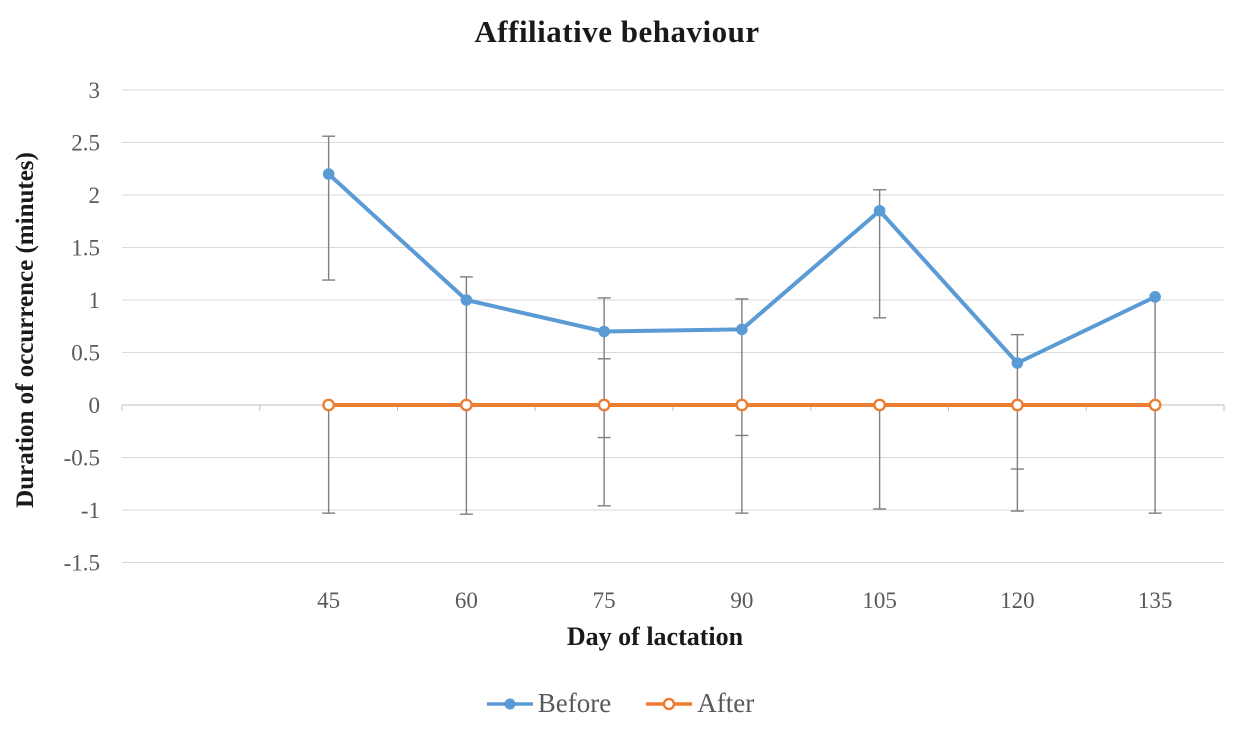 This screenshot has width=1247, height=743. What do you see at coordinates (85, 248) in the screenshot?
I see `y-tick-label: 1.5` at bounding box center [85, 248].